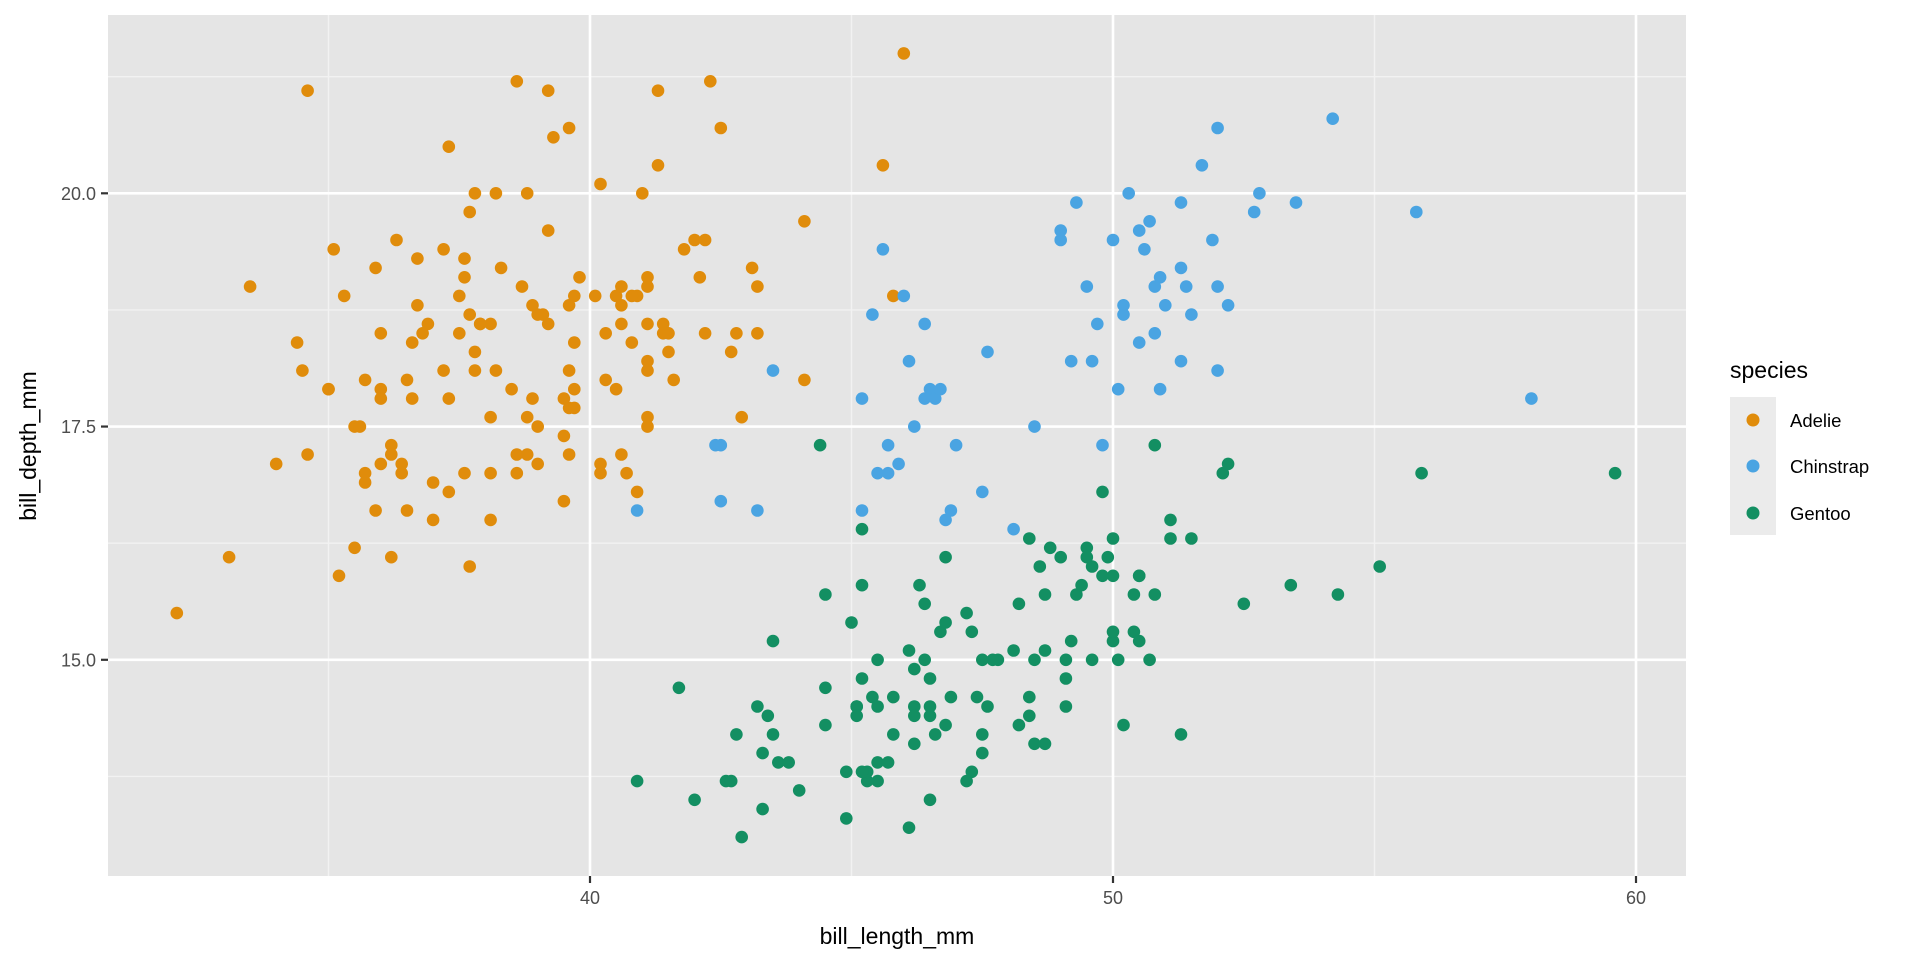 The image size is (1920, 960). I want to click on y-tick-label: 17.5, so click(78, 427).